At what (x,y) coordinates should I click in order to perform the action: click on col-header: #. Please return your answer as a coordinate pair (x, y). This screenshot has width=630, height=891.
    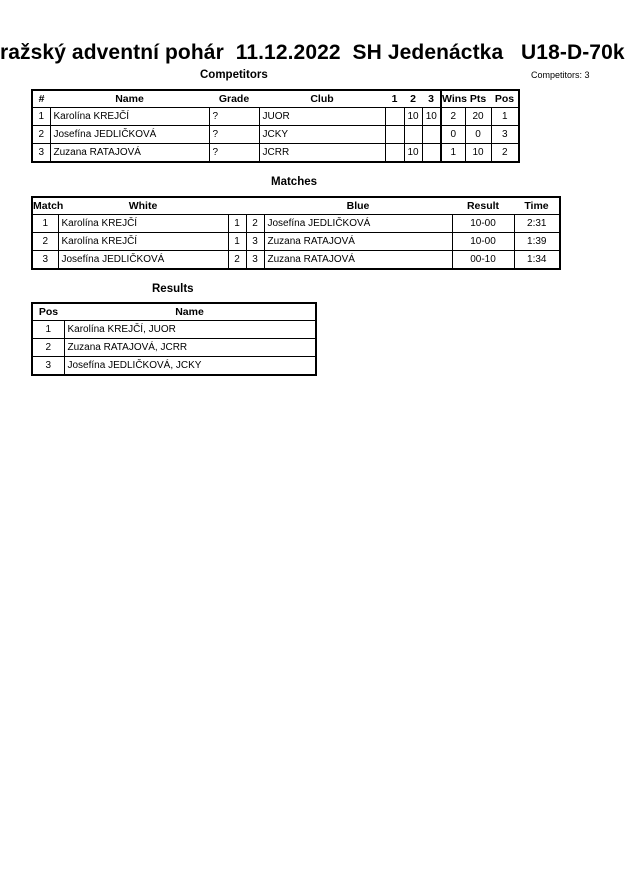
    Looking at the image, I should click on (41, 99).